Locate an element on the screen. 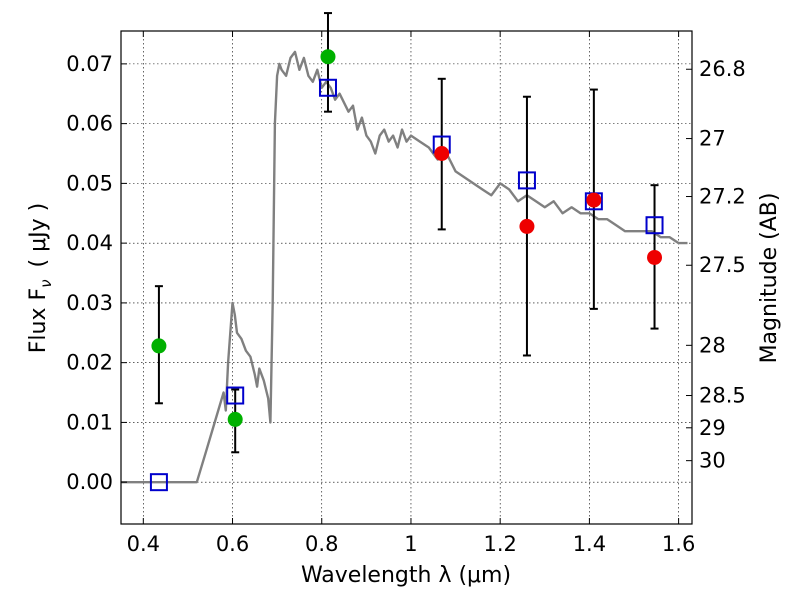 Image resolution: width=800 pixels, height=600 pixels. y-tick-label: 0.02 is located at coordinates (89, 363).